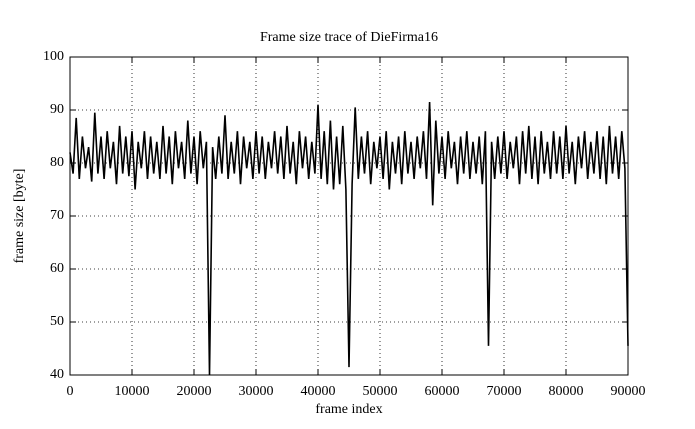 The width and height of the screenshot is (695, 429). Describe the element at coordinates (53, 56) in the screenshot. I see `y-tick-label: 100` at that location.